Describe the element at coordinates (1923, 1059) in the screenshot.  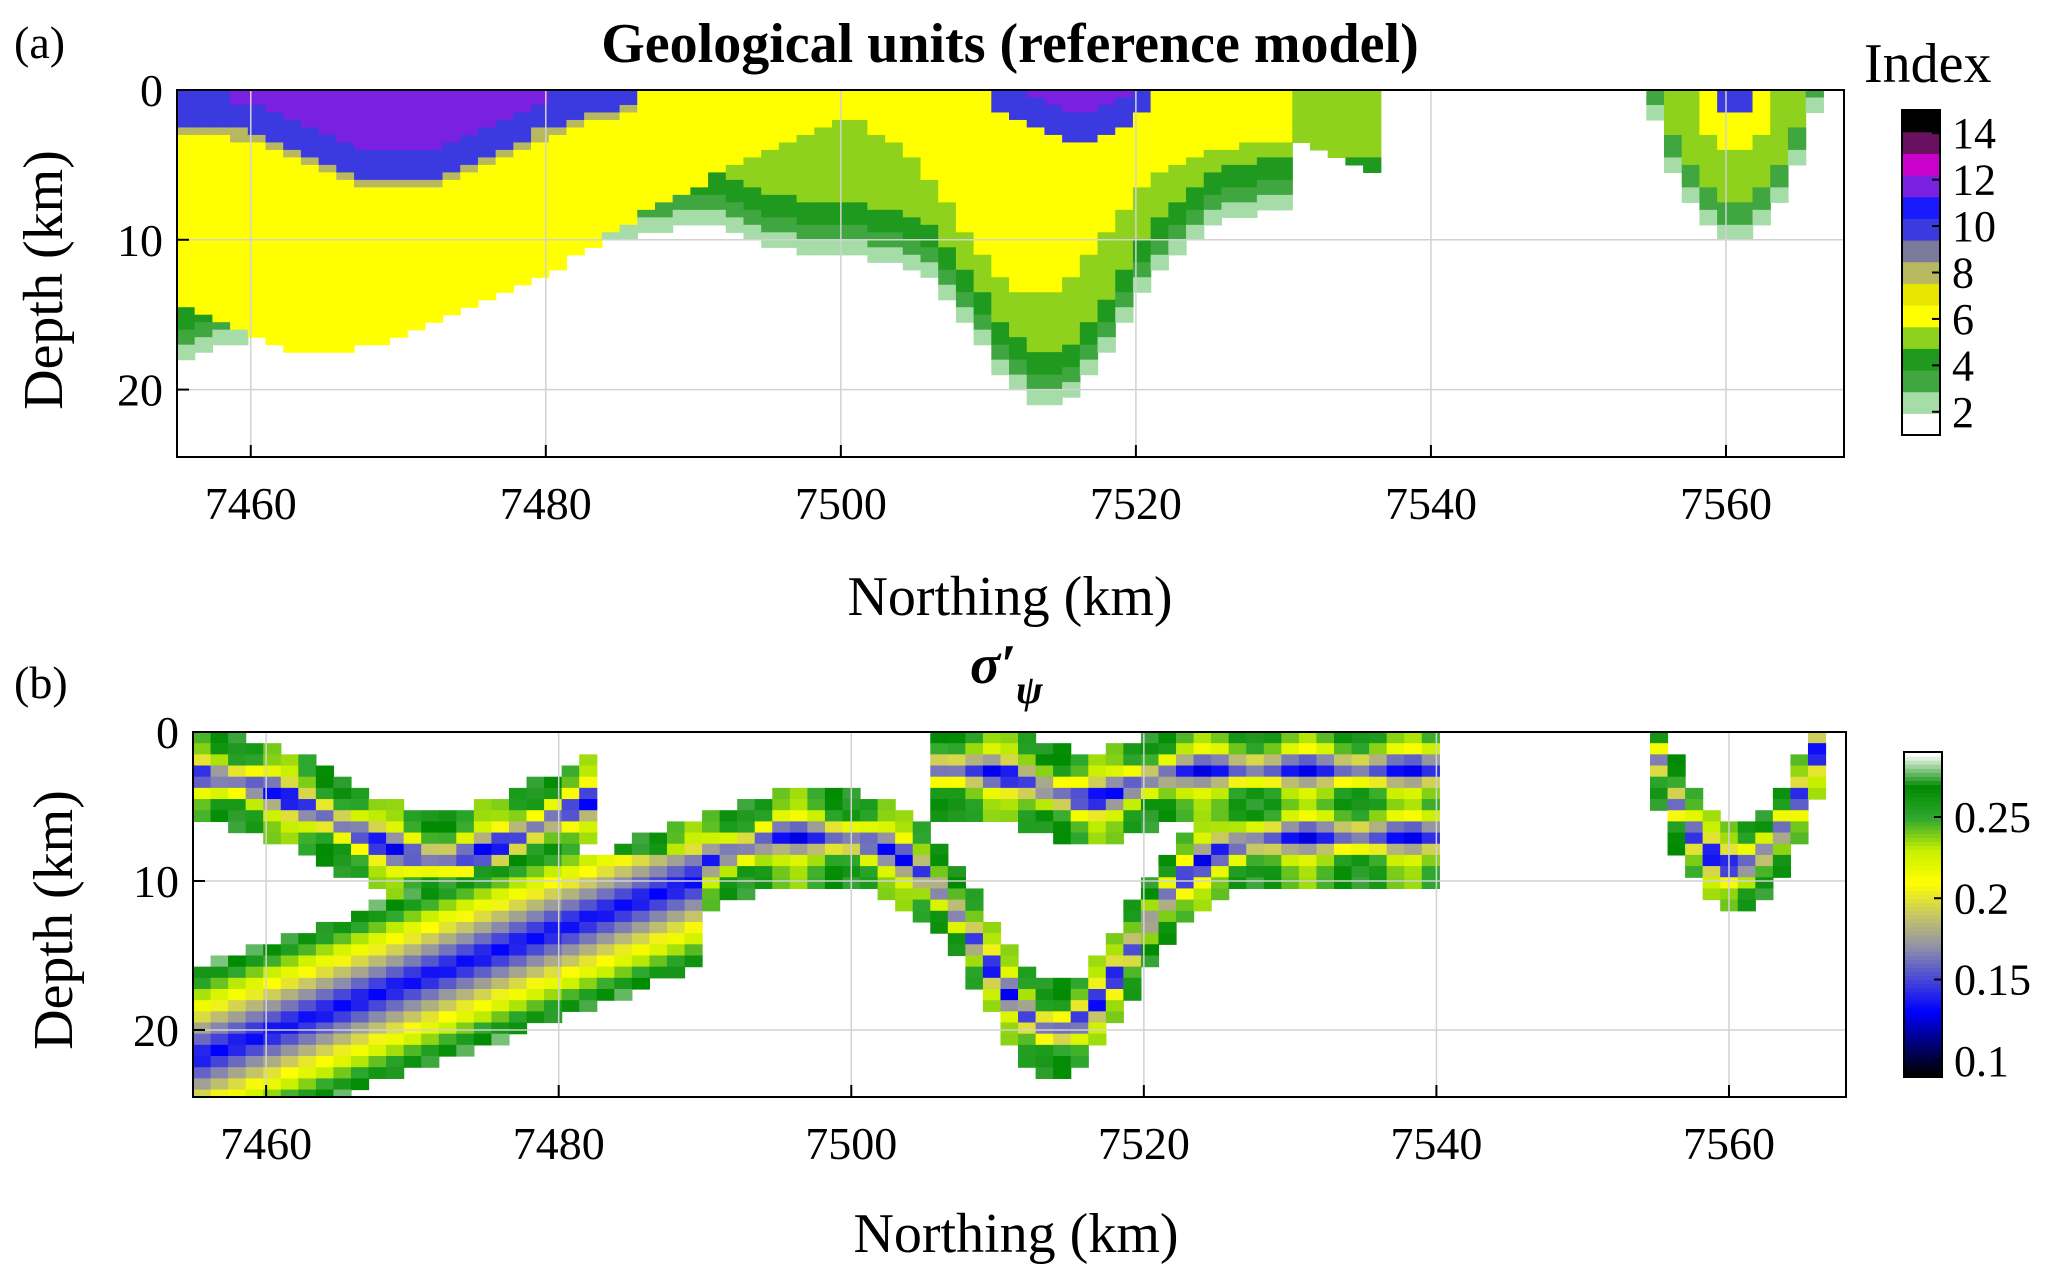
I see `colorbar-b-swatch` at that location.